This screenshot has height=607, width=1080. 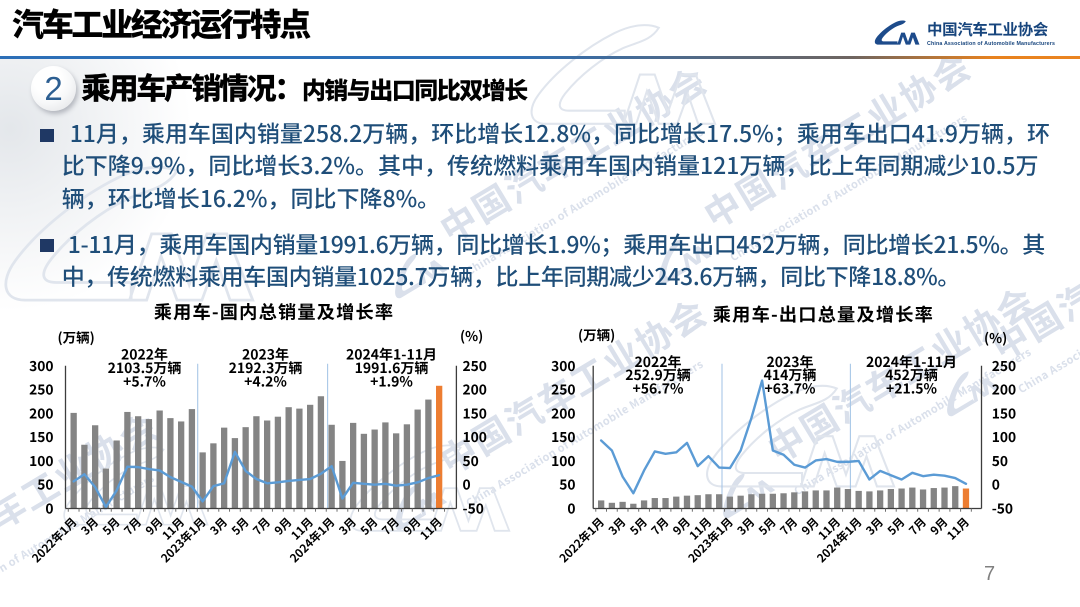 I want to click on svg-text: +5.7%, so click(x=144, y=382).